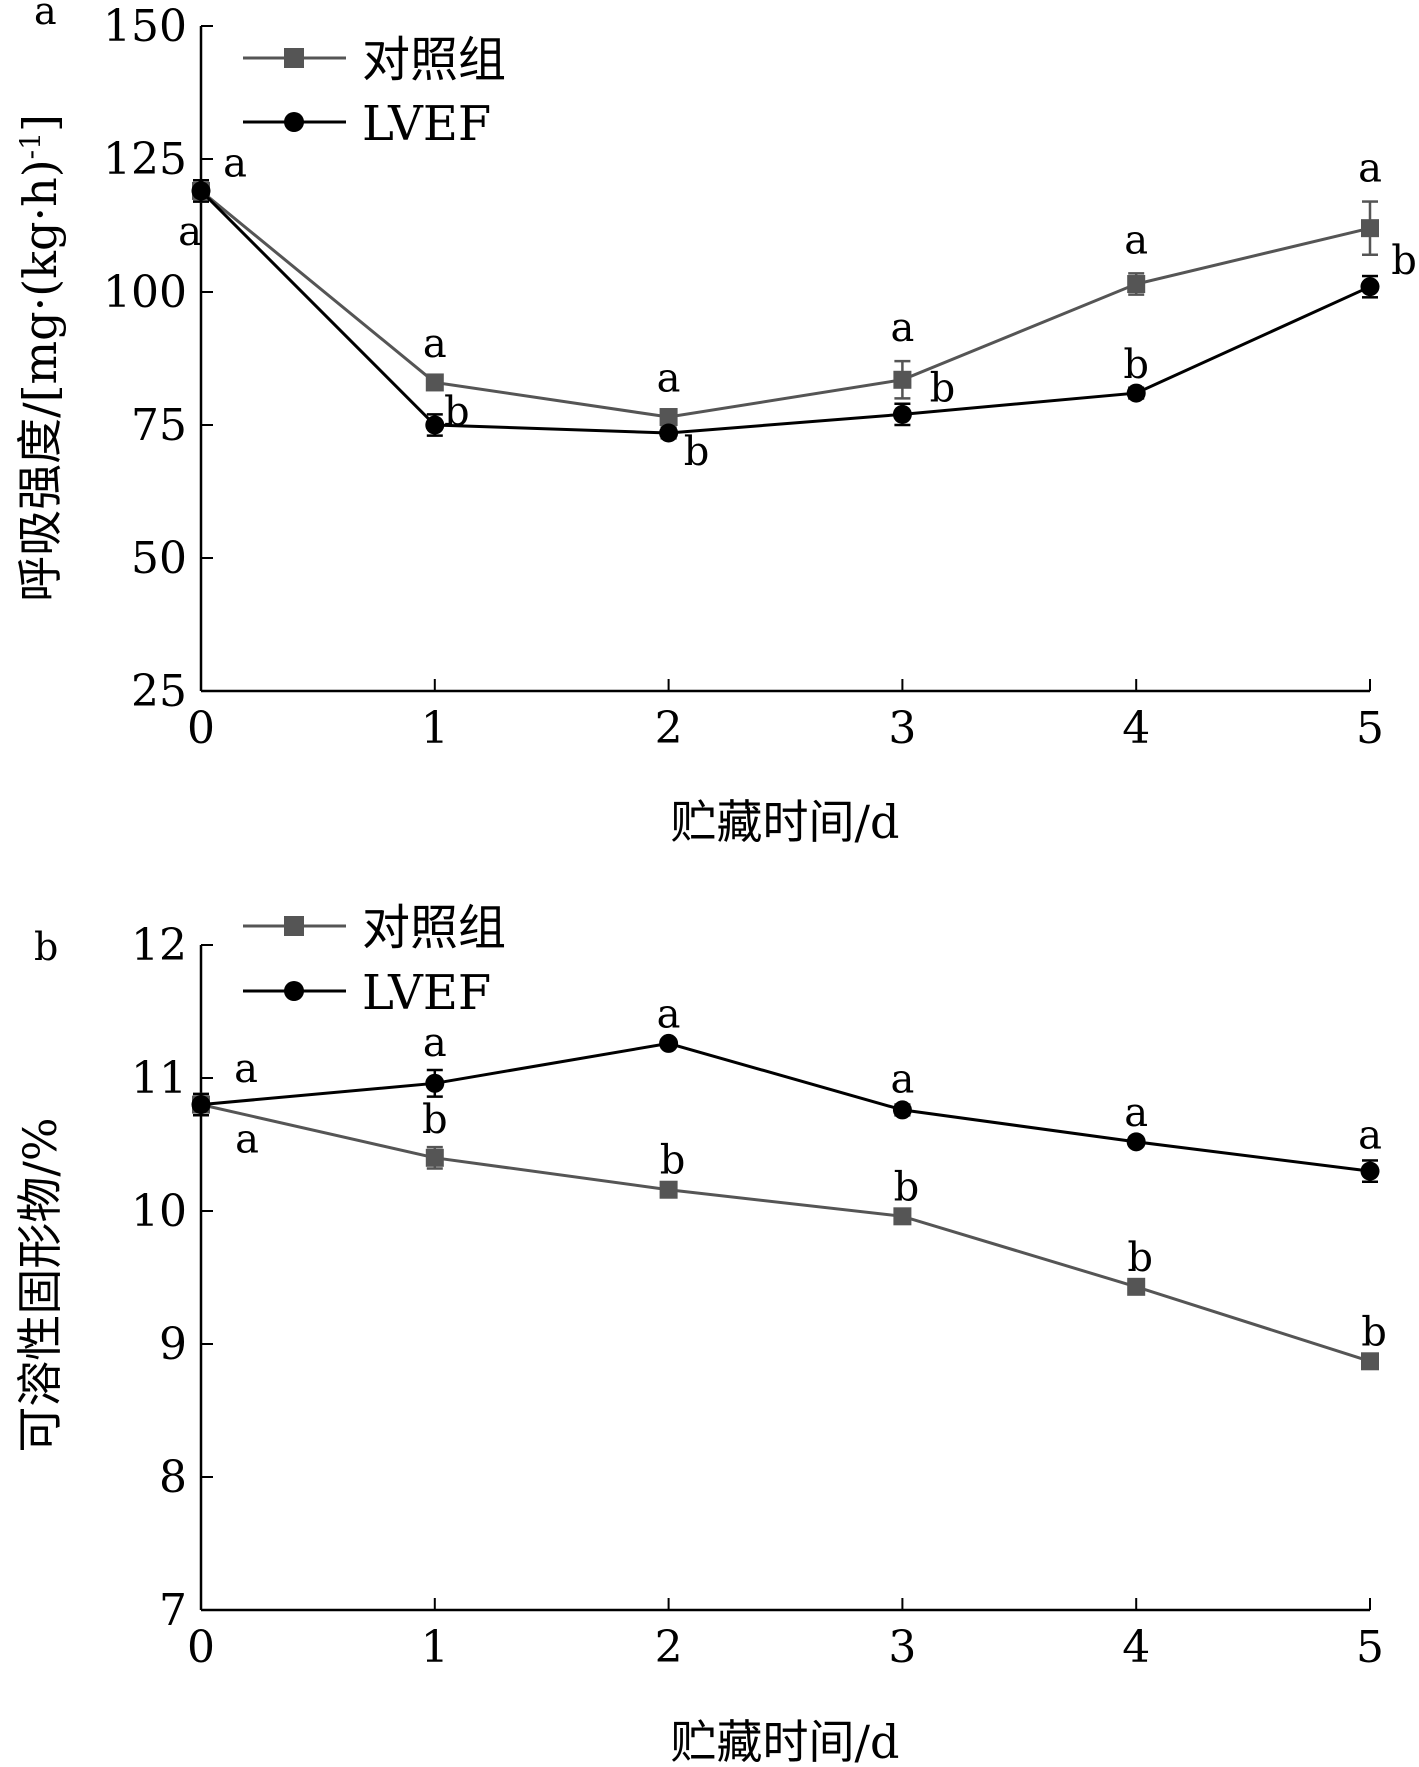 The width and height of the screenshot is (1419, 1767). I want to click on panel-b-label: b, so click(46, 947).